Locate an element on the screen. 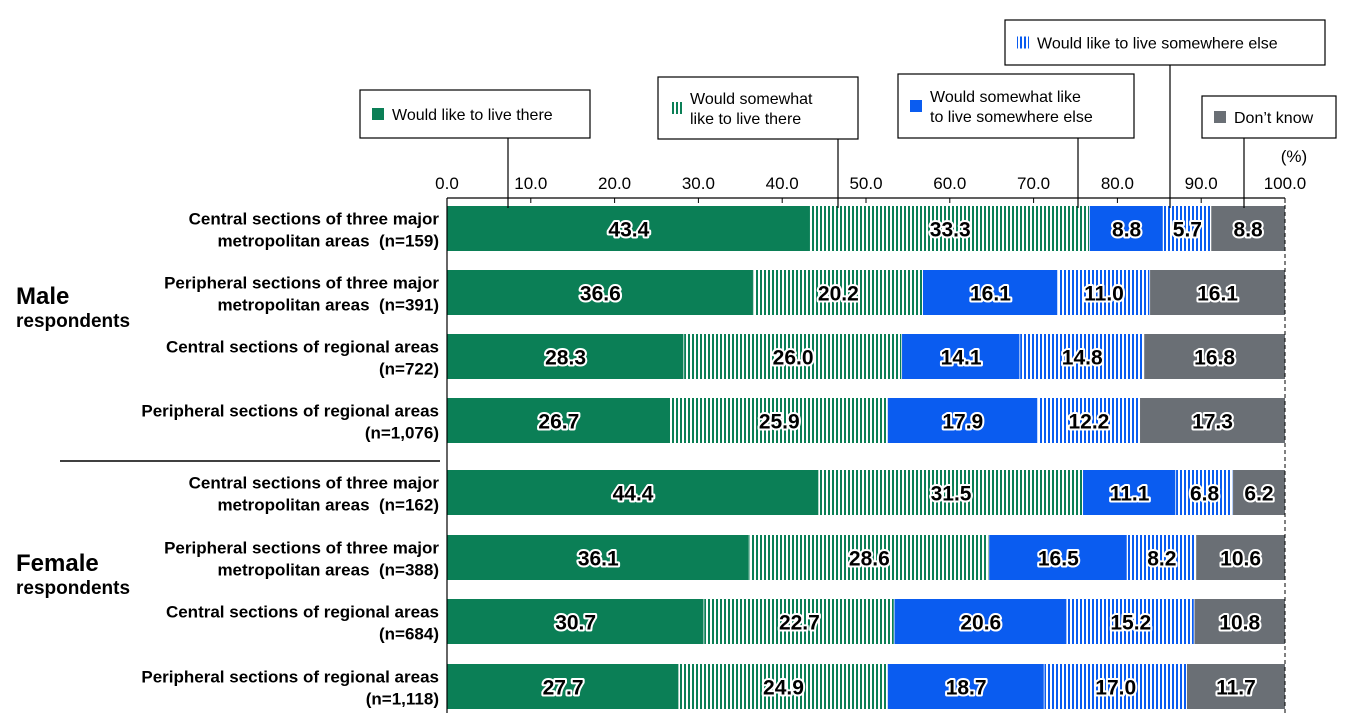 The image size is (1360, 726). data-label: 10.8 is located at coordinates (1239, 623).